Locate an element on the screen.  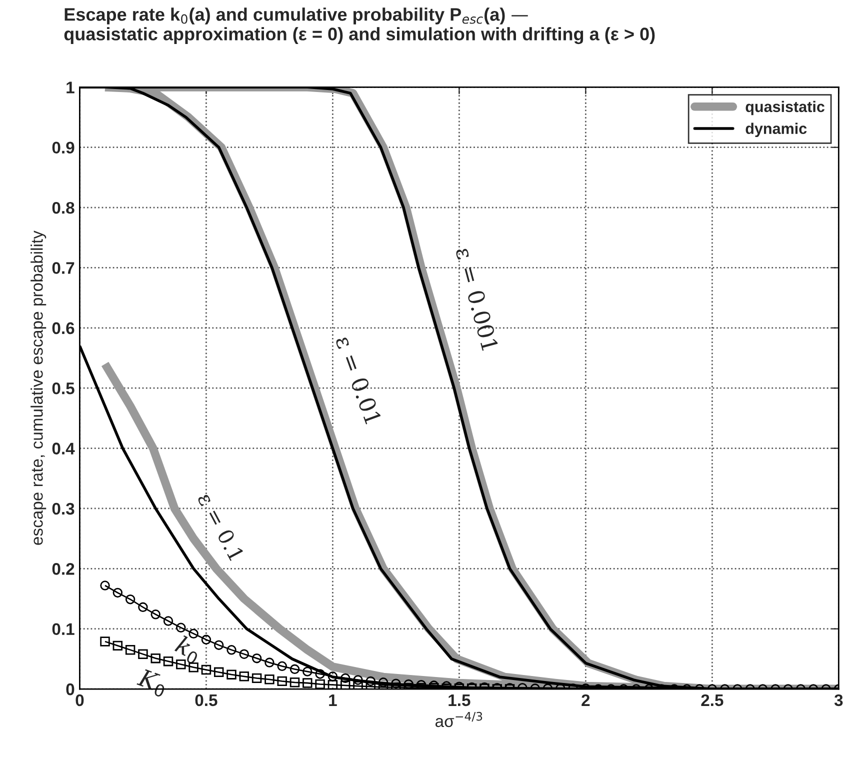
y-tick-label: 0.7 is located at coordinates (63, 268).